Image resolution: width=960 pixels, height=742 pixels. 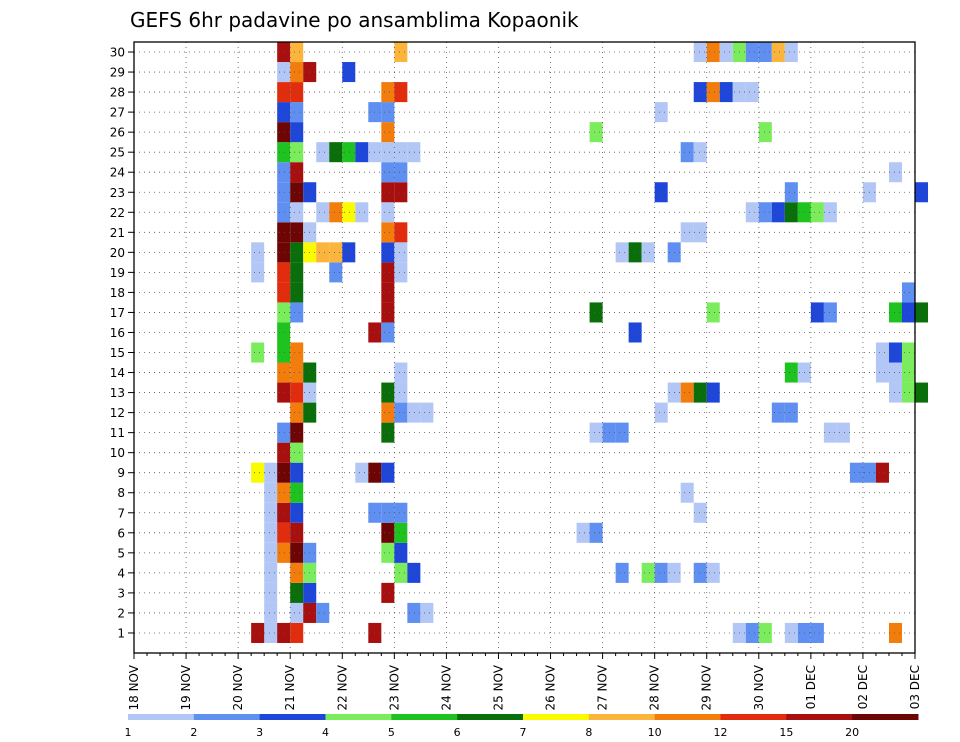 I want to click on y-tick-label: 5, so click(x=121, y=553).